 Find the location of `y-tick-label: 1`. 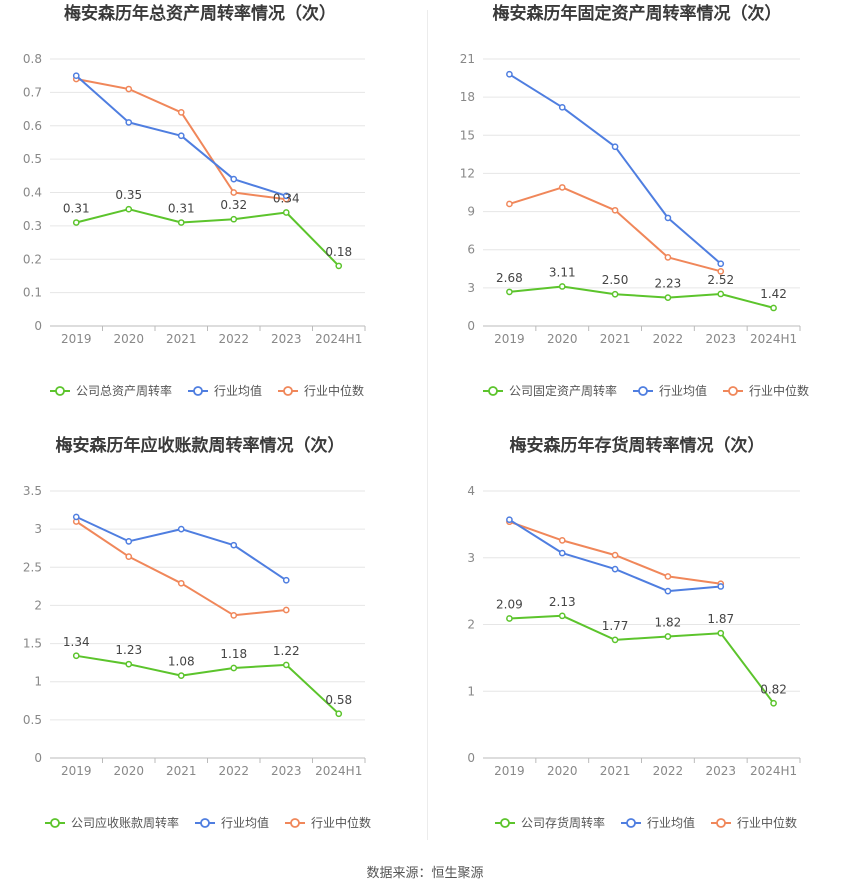

y-tick-label: 1 is located at coordinates (38, 682).